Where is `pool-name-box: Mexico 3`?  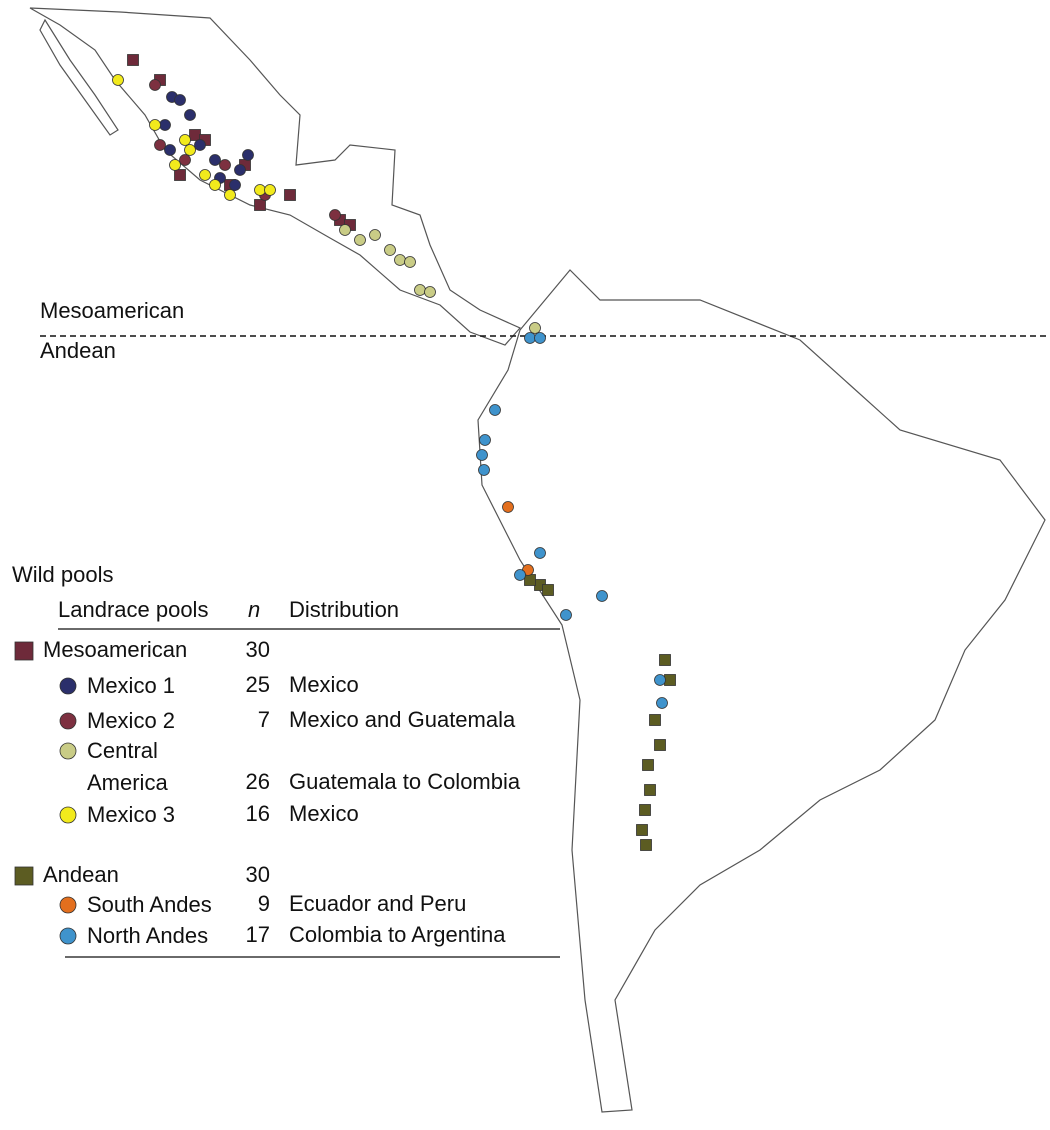 pool-name-box: Mexico 3 is located at coordinates (131, 814).